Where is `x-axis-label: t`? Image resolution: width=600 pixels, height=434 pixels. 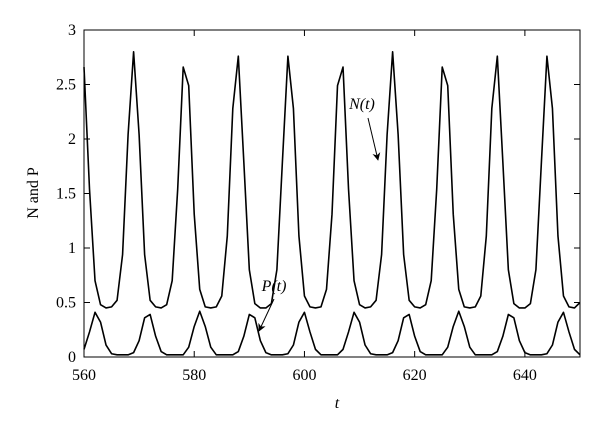
x-axis-label: t is located at coordinates (337, 403).